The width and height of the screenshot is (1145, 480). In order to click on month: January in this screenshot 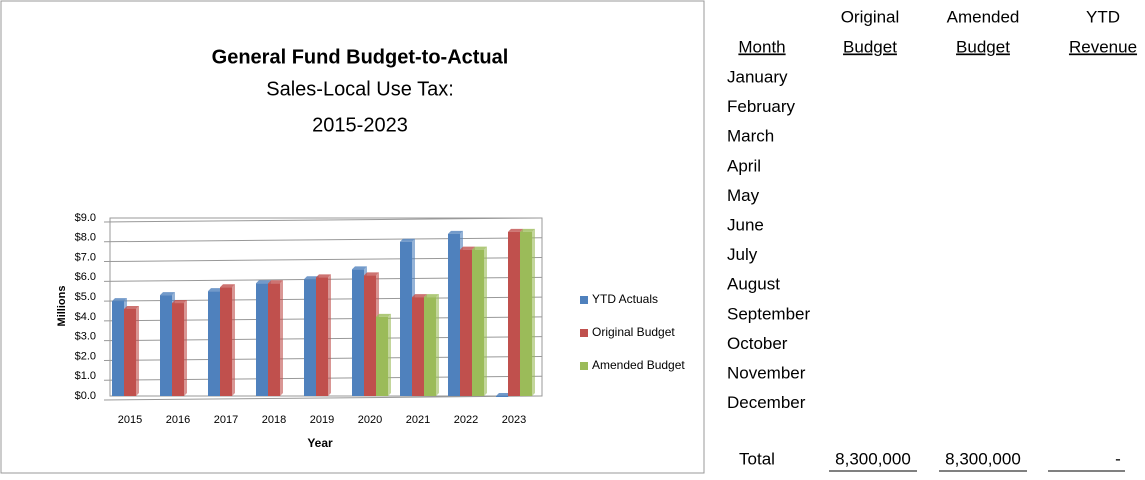, I will do `click(757, 76)`.